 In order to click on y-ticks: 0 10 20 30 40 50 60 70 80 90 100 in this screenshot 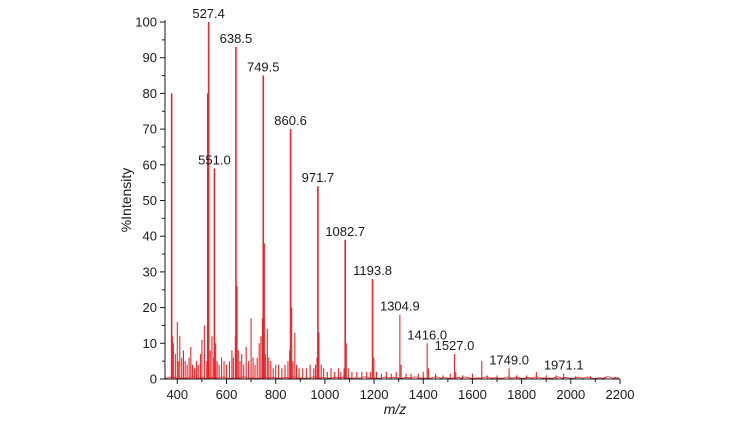, I will do `click(150, 201)`.